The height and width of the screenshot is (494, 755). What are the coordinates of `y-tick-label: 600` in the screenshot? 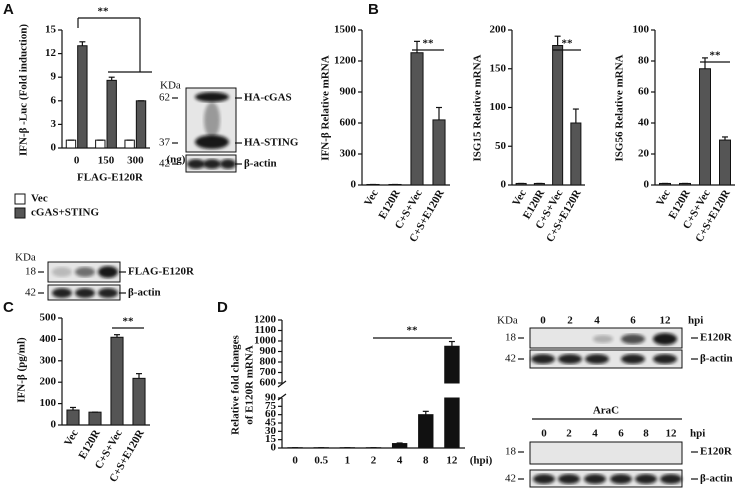 It's located at (348, 123).